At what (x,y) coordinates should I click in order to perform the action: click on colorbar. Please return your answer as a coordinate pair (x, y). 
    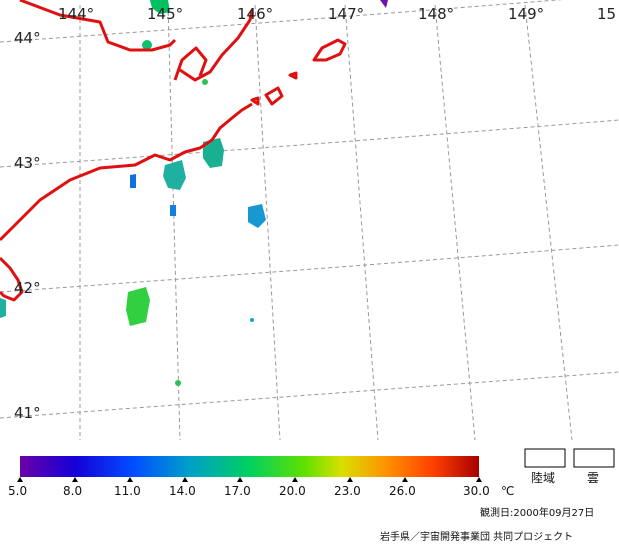
    Looking at the image, I should click on (249, 466).